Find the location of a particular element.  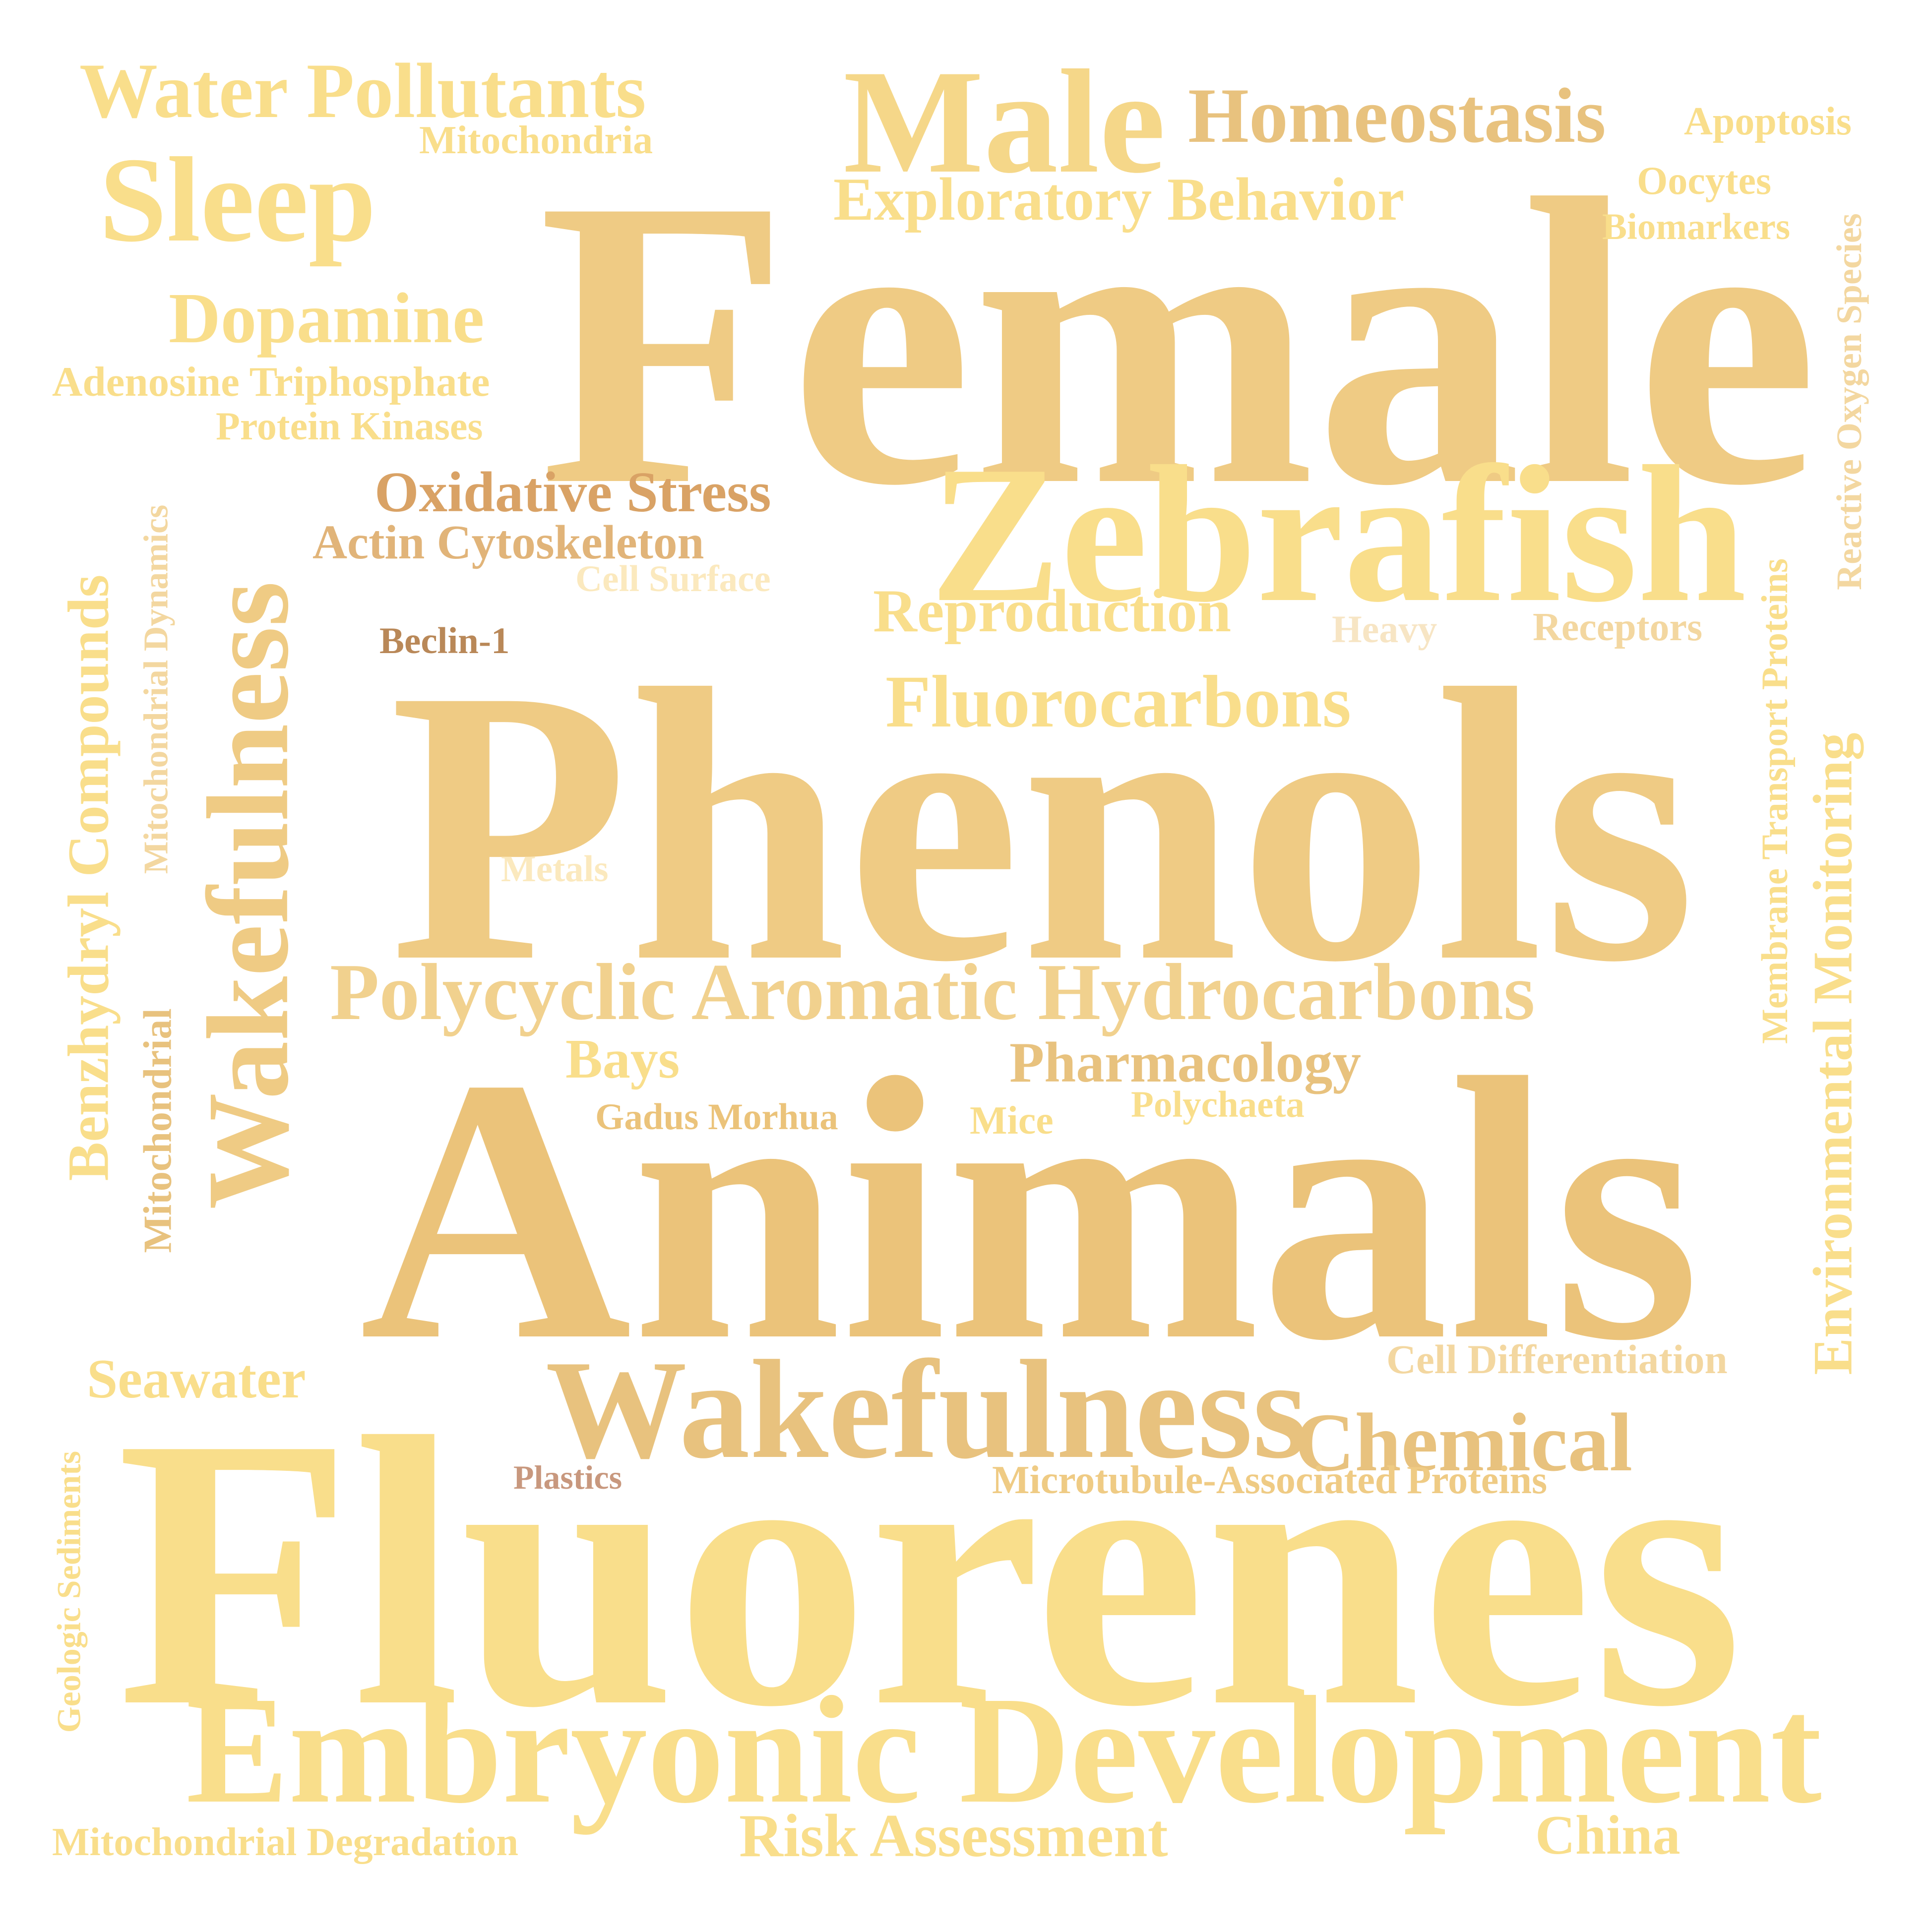

word-gadus-morhua: Gadus Morhua is located at coordinates (716, 1117).